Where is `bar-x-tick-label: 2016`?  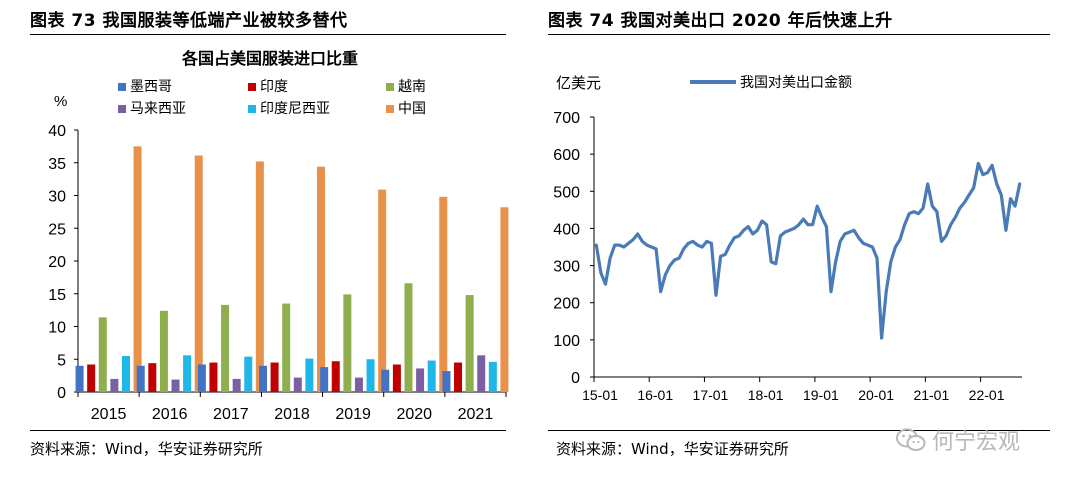
bar-x-tick-label: 2016 is located at coordinates (170, 414).